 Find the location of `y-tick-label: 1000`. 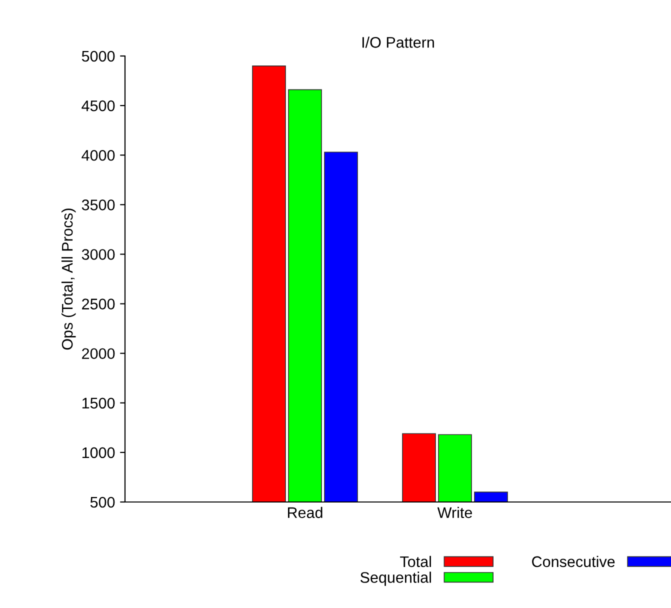

y-tick-label: 1000 is located at coordinates (98, 452).